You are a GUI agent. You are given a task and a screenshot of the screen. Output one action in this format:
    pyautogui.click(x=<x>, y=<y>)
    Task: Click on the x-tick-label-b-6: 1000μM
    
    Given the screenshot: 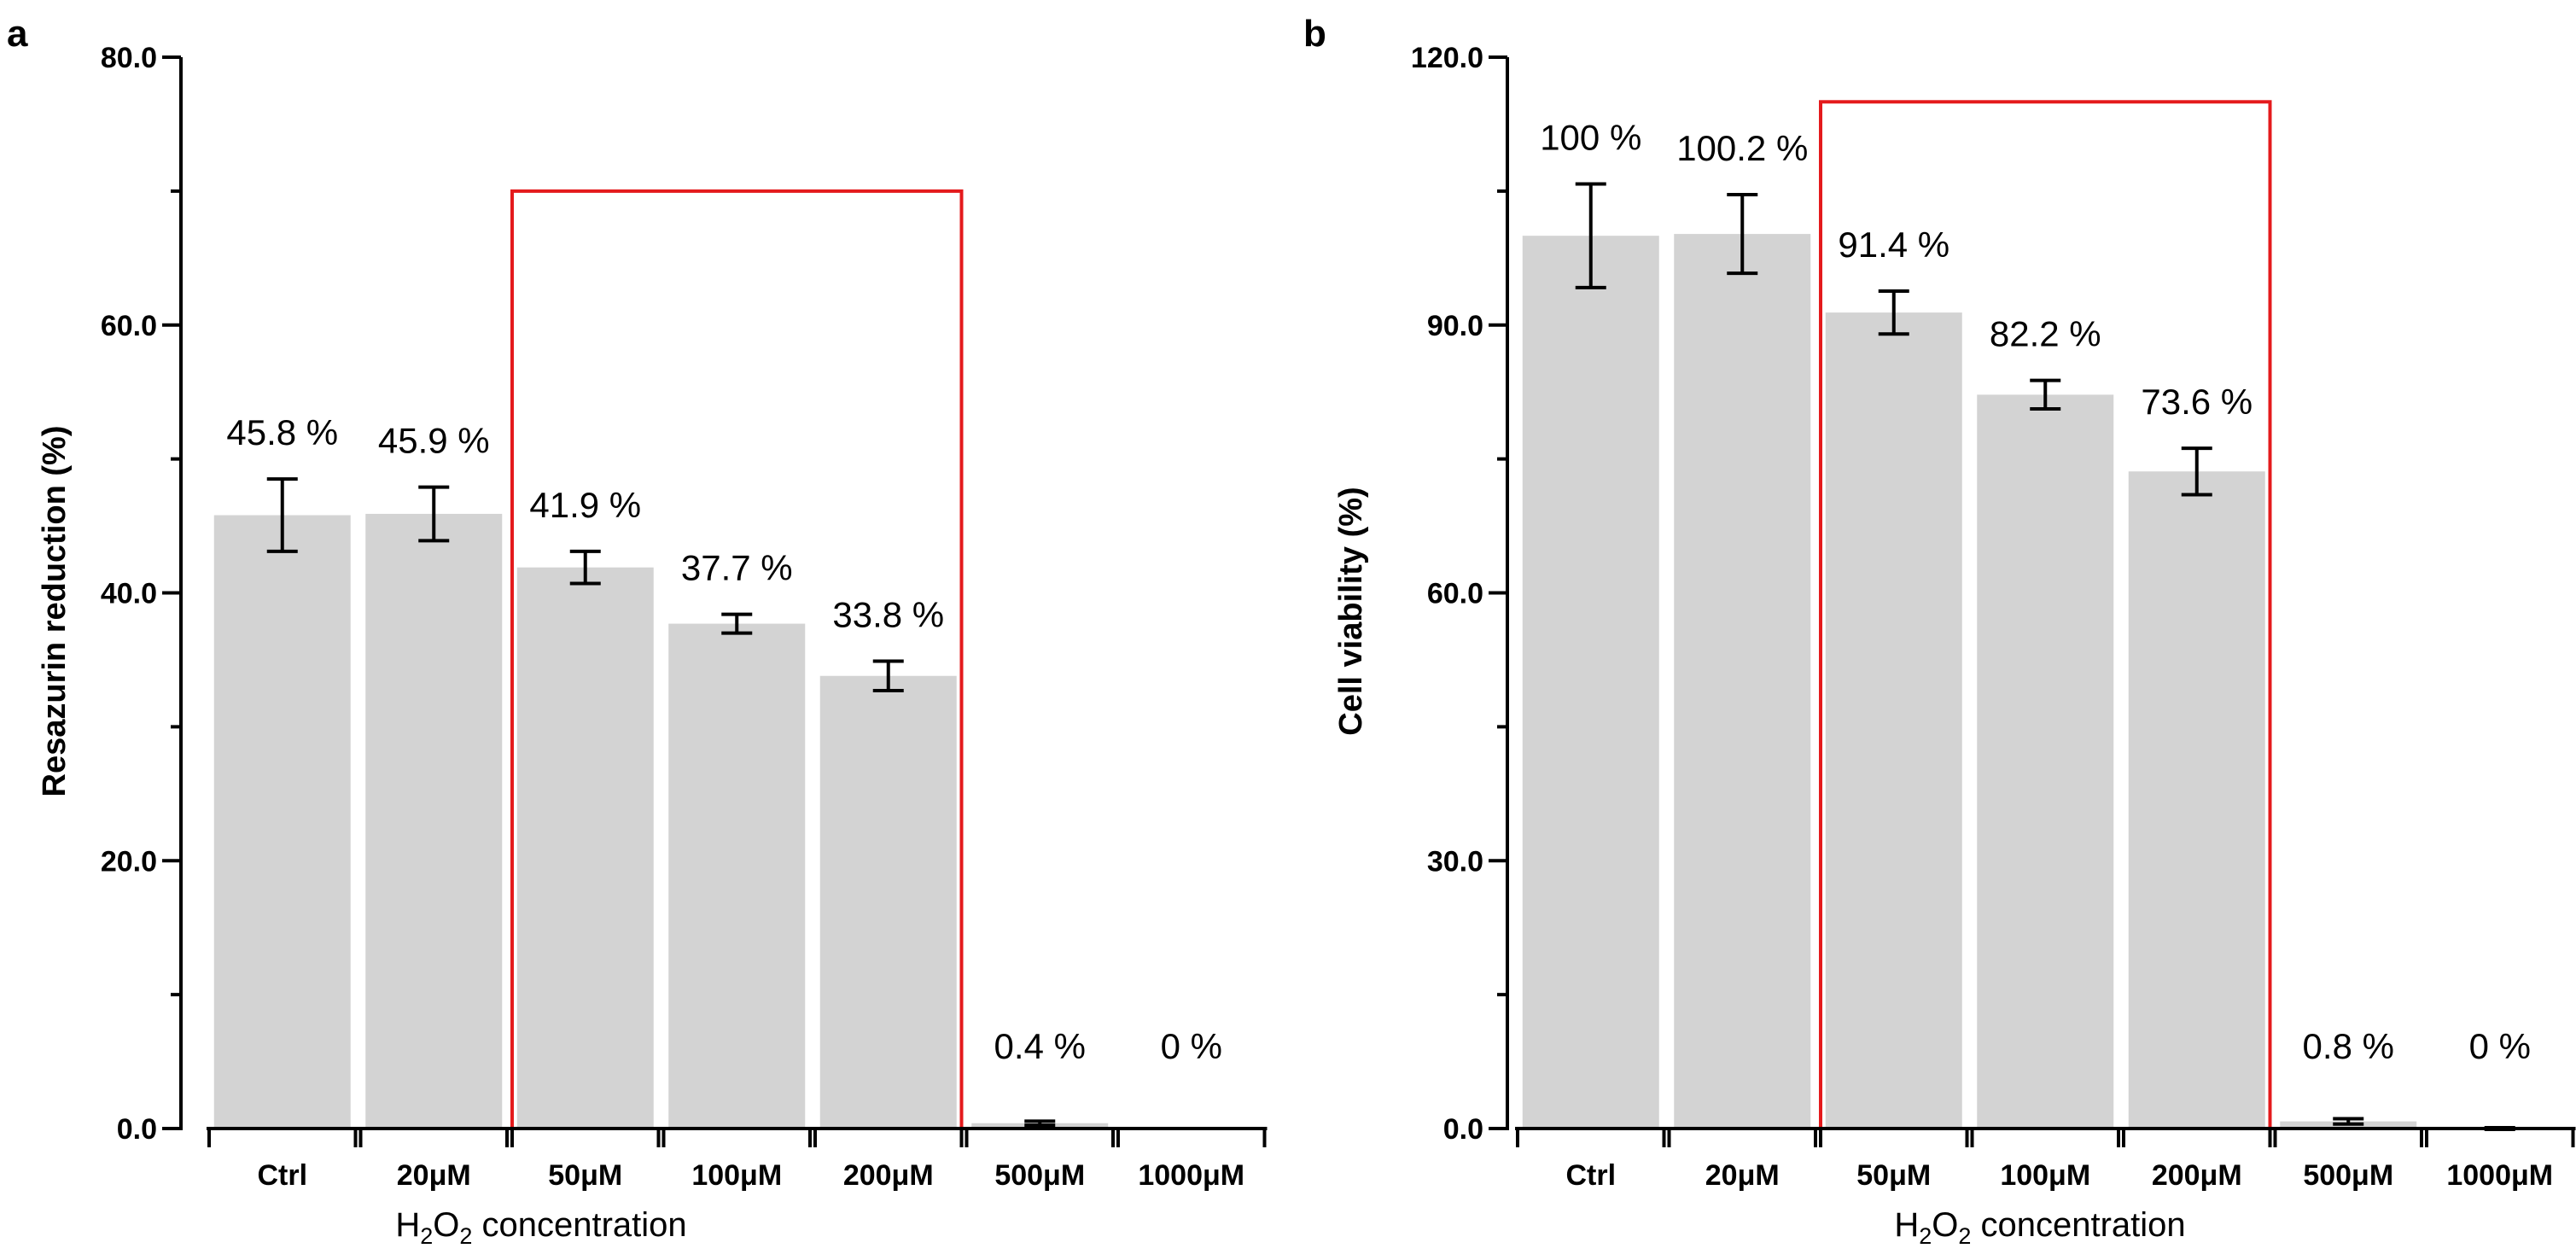 What is the action you would take?
    pyautogui.click(x=2499, y=1175)
    